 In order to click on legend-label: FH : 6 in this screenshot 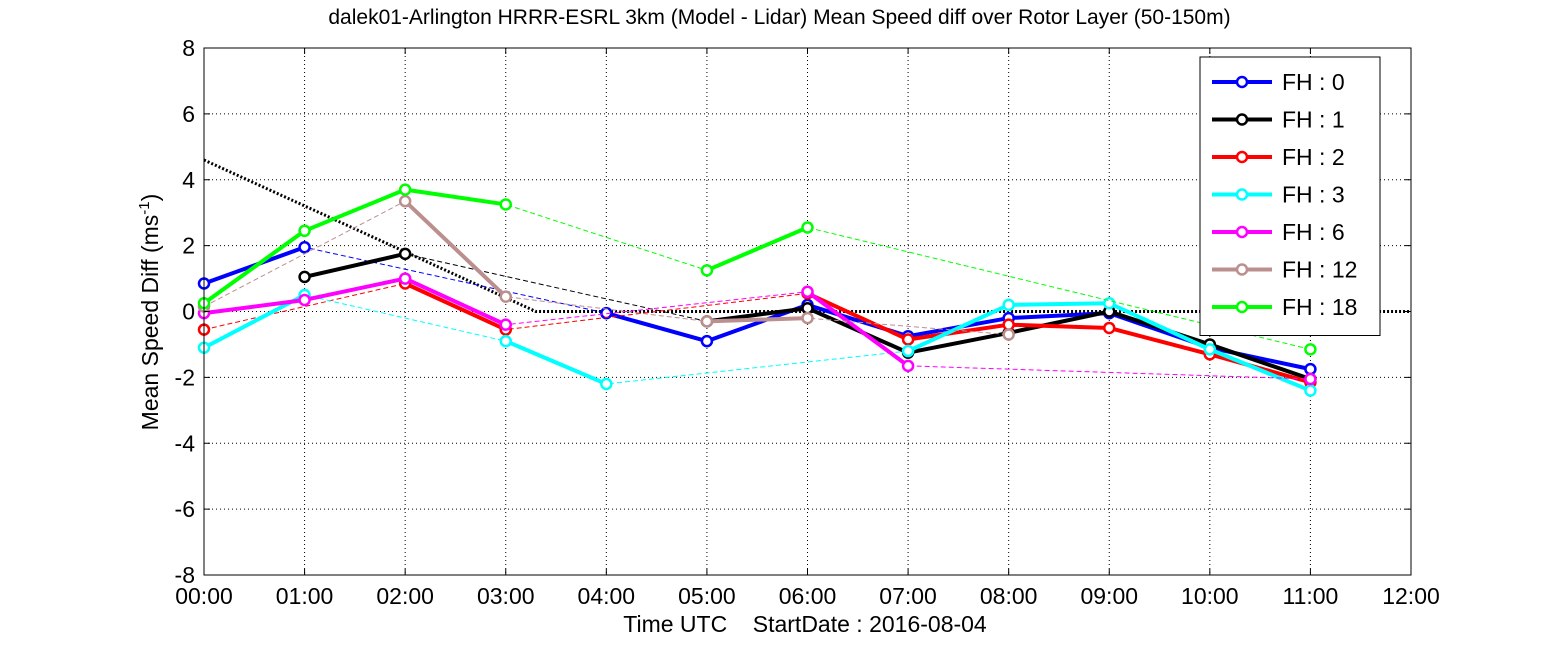, I will do `click(1313, 232)`.